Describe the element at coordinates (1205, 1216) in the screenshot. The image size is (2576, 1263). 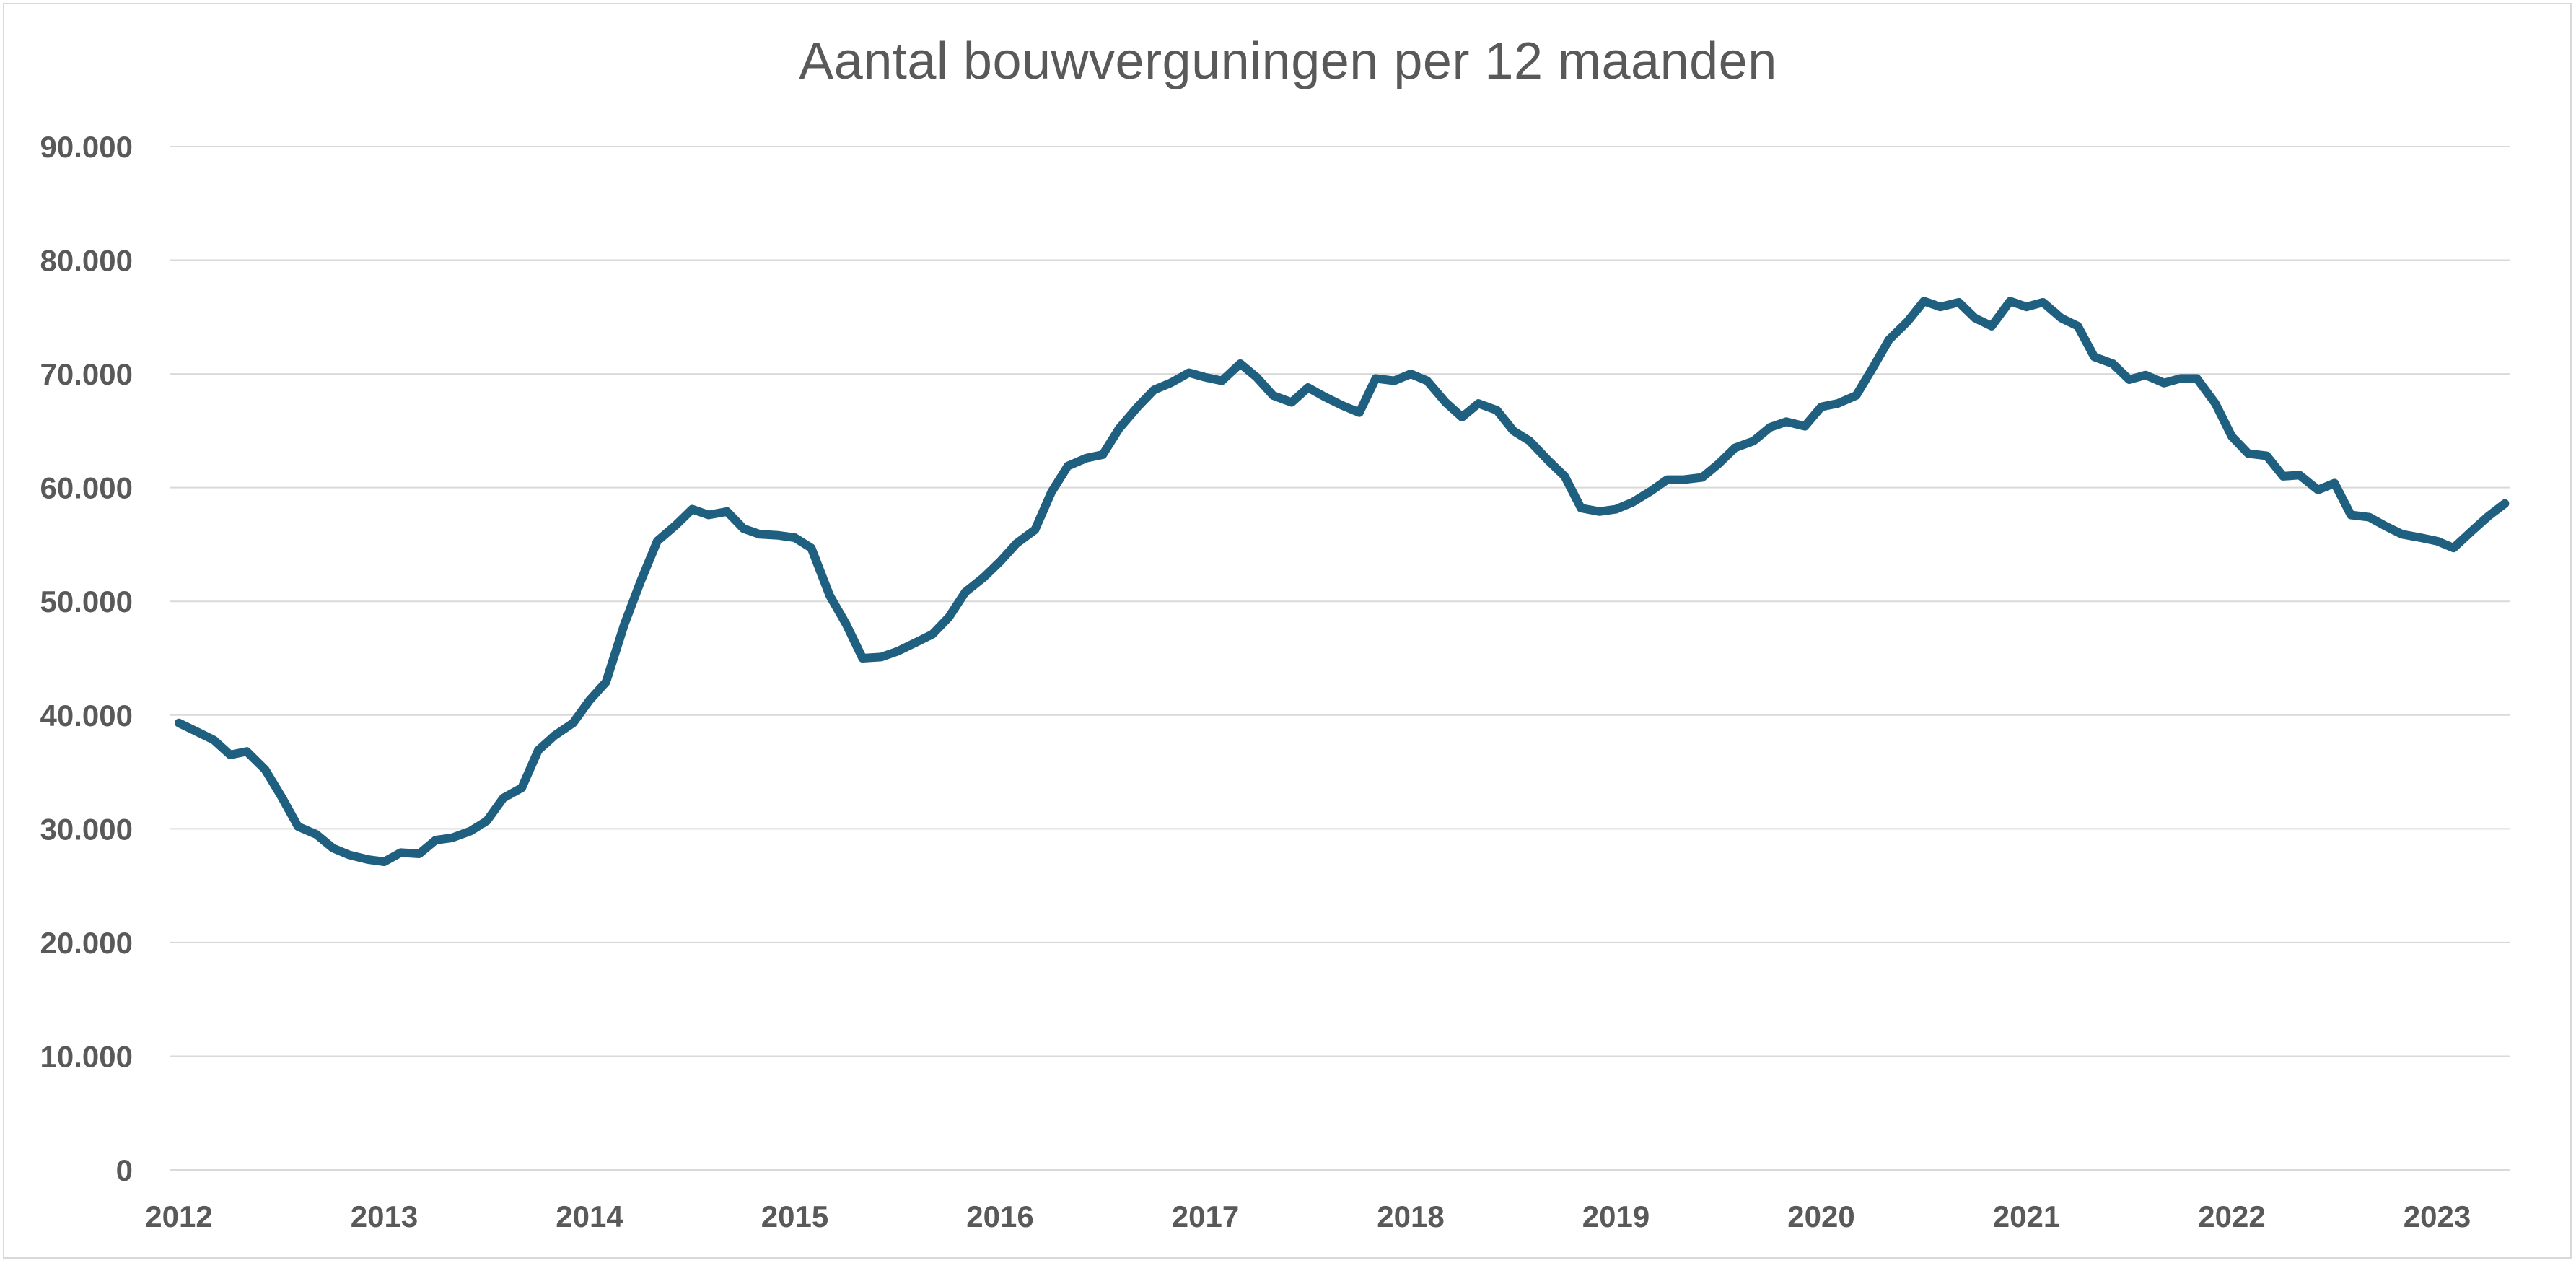
I see `x-tick-label: 2017` at that location.